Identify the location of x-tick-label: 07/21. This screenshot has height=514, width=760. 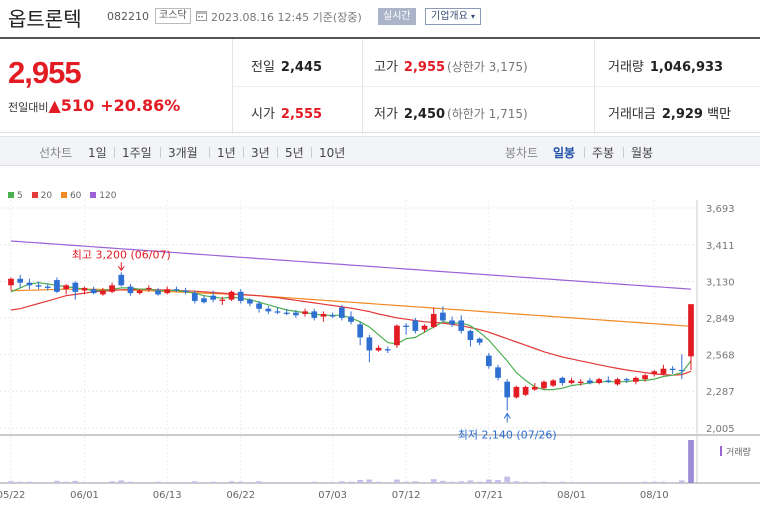
(488, 495).